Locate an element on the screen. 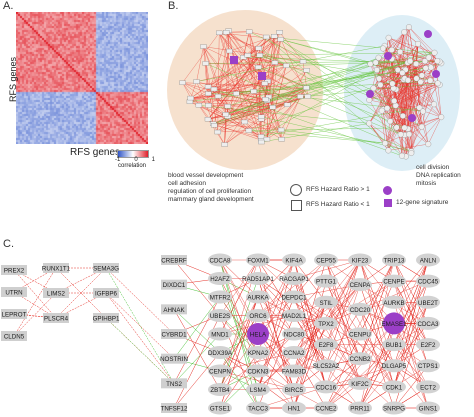 The height and width of the screenshot is (417, 474). right-term-2: DNA replication is located at coordinates (438, 175).